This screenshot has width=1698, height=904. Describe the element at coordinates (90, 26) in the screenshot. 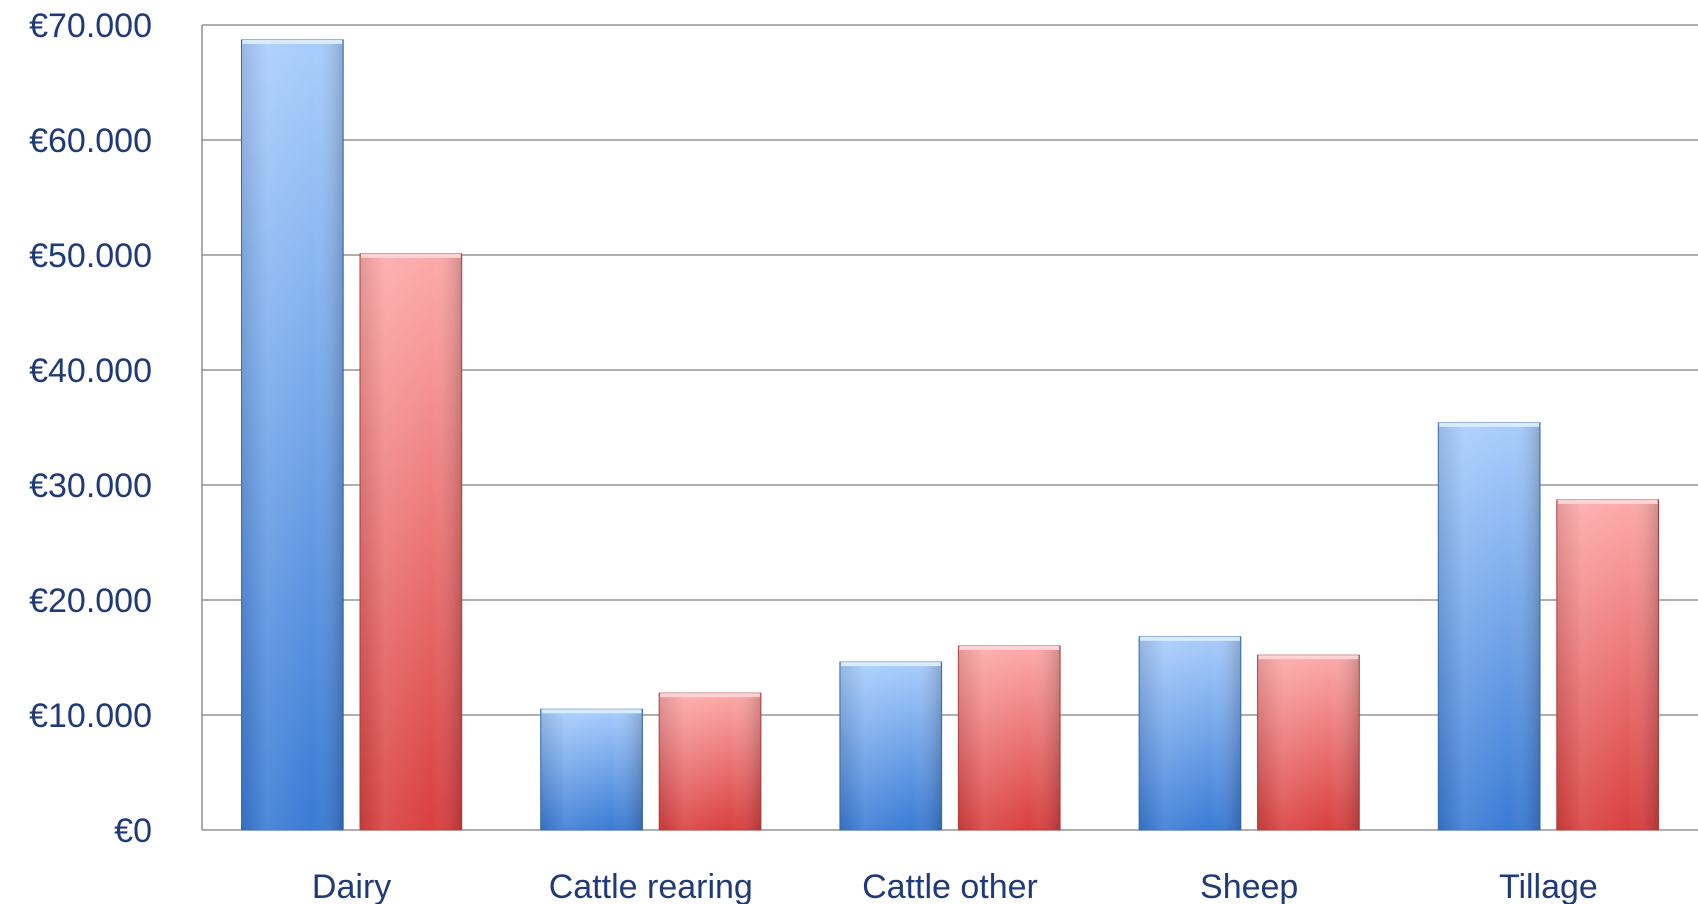

I see `y-tick-label: €70.000` at that location.